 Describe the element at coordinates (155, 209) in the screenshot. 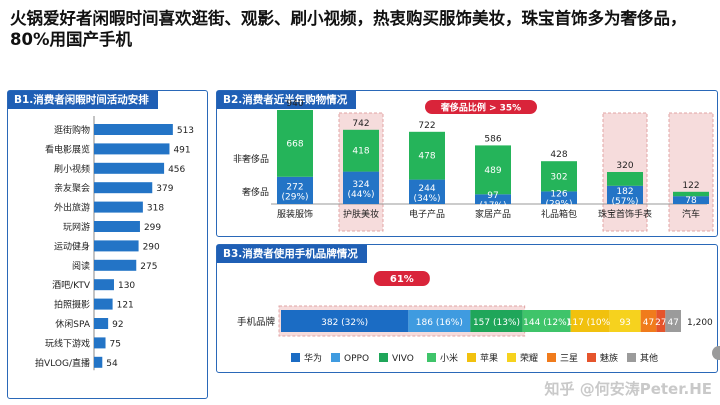

I see `b1-value-label: 318` at that location.